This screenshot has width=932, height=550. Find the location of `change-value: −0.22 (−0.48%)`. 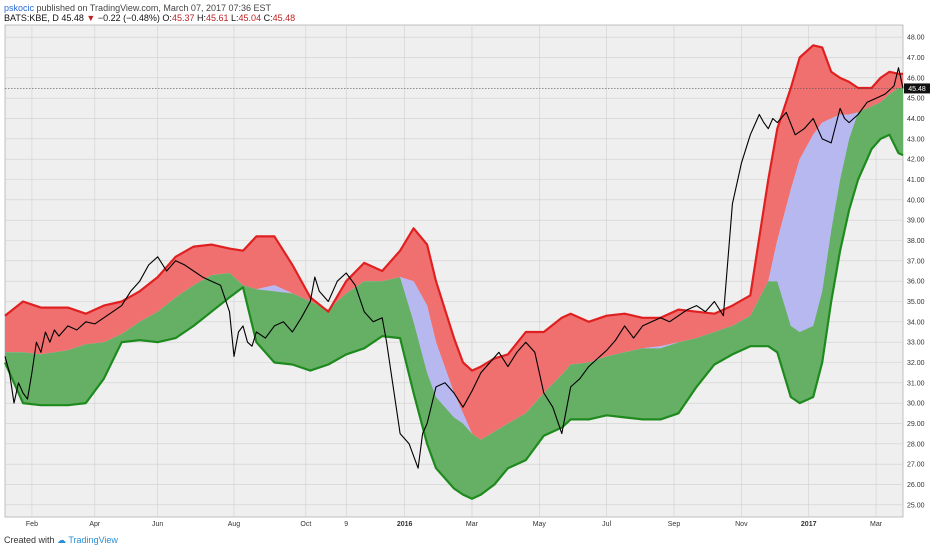

change-value: −0.22 (−0.48%) is located at coordinates (128, 18).